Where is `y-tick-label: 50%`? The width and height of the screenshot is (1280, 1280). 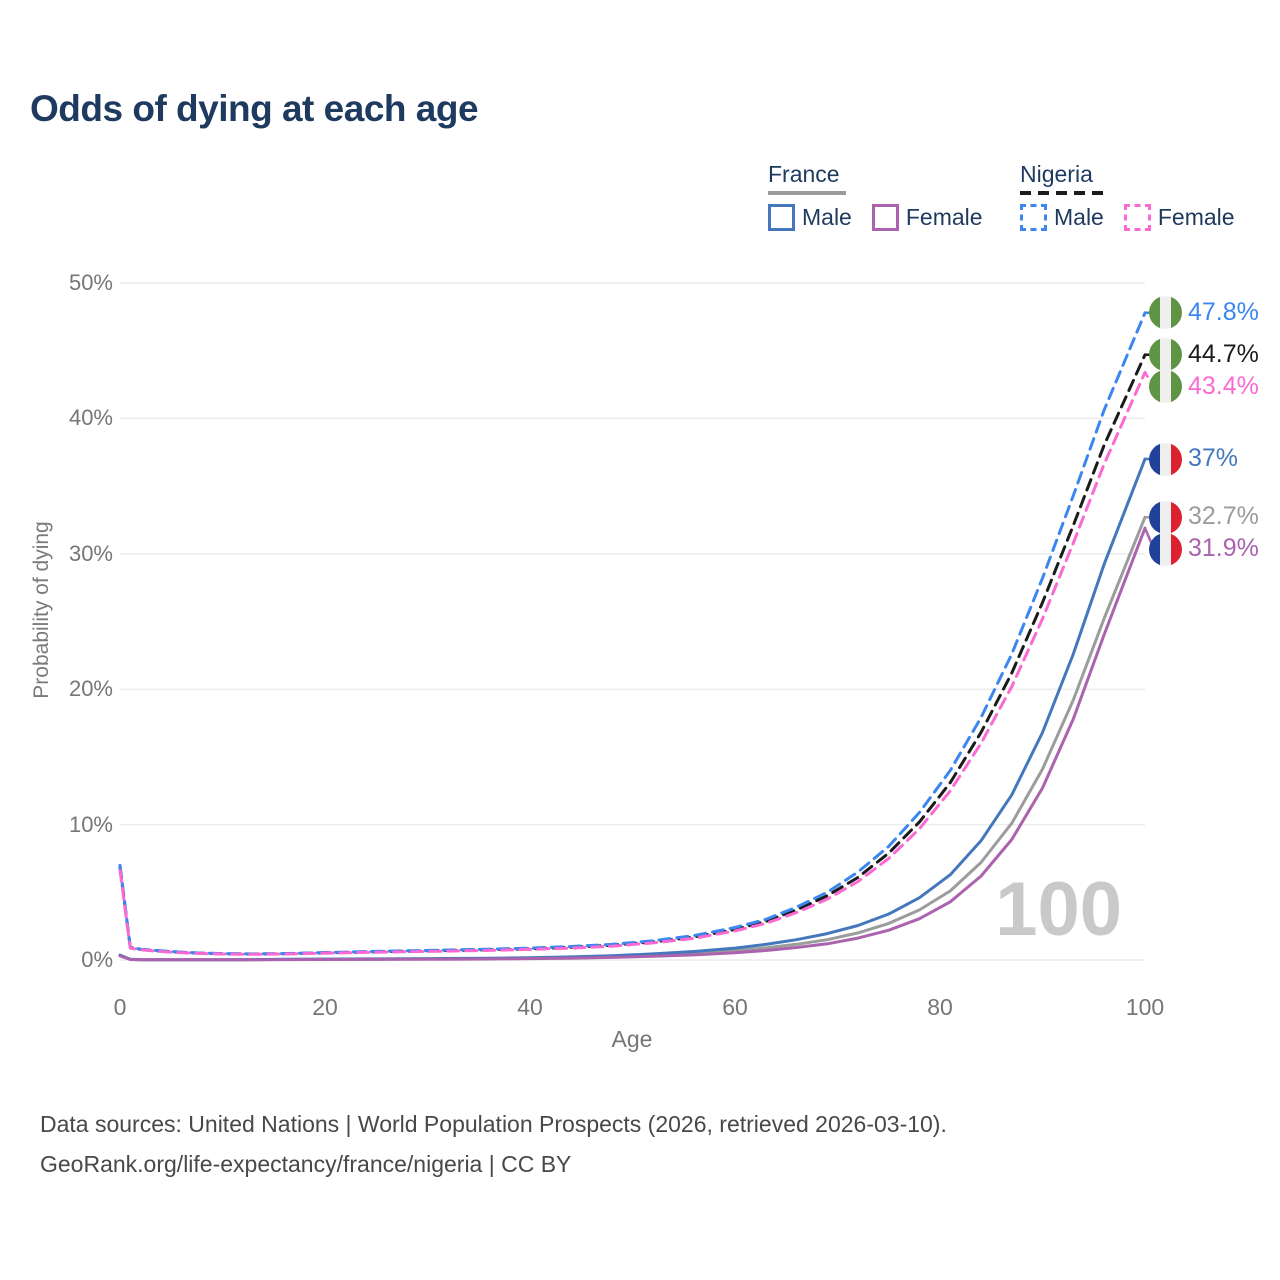
y-tick-label: 50% is located at coordinates (90, 282).